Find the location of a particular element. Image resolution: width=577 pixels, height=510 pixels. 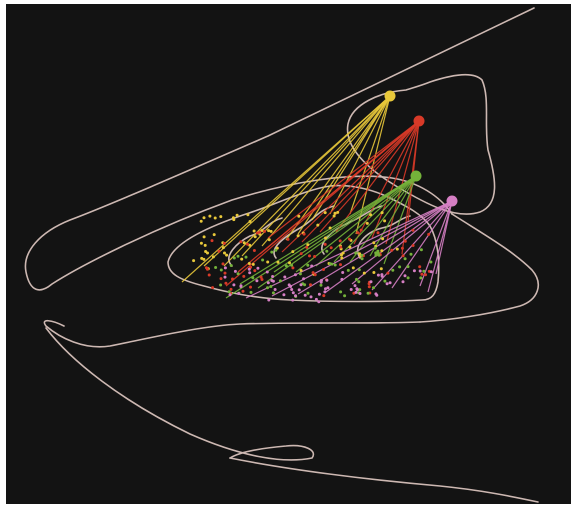

throat-contour is located at coordinates (384, 480).